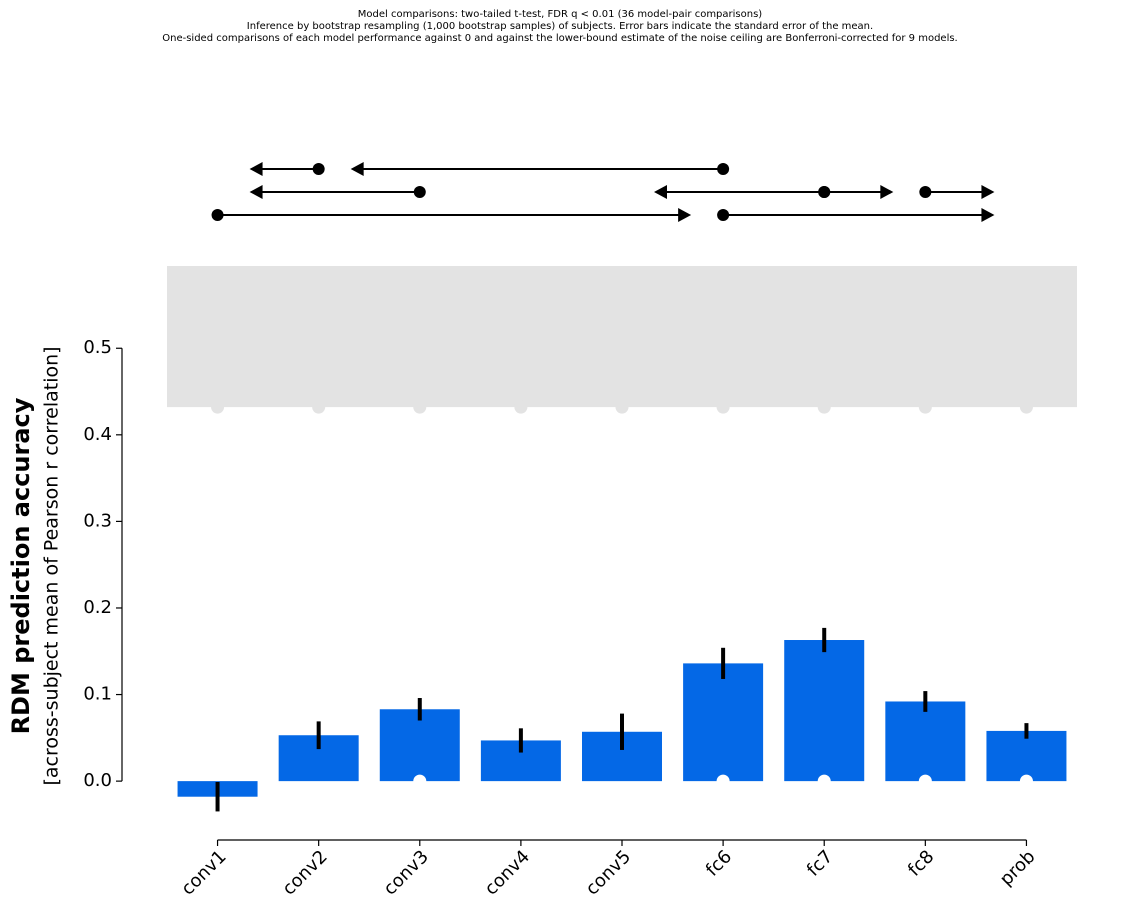 This screenshot has width=1132, height=914. I want to click on y-tick-label: 0.0, so click(97, 780).